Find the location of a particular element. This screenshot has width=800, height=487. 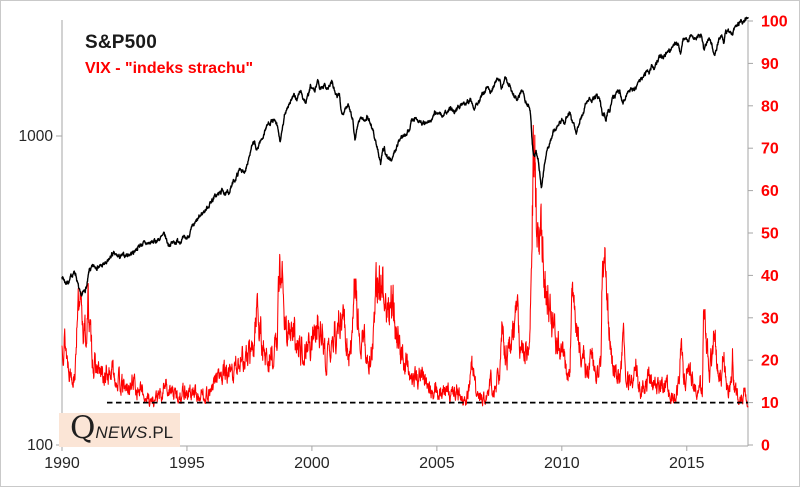

watermark-q-letter: Q is located at coordinates (83, 428).